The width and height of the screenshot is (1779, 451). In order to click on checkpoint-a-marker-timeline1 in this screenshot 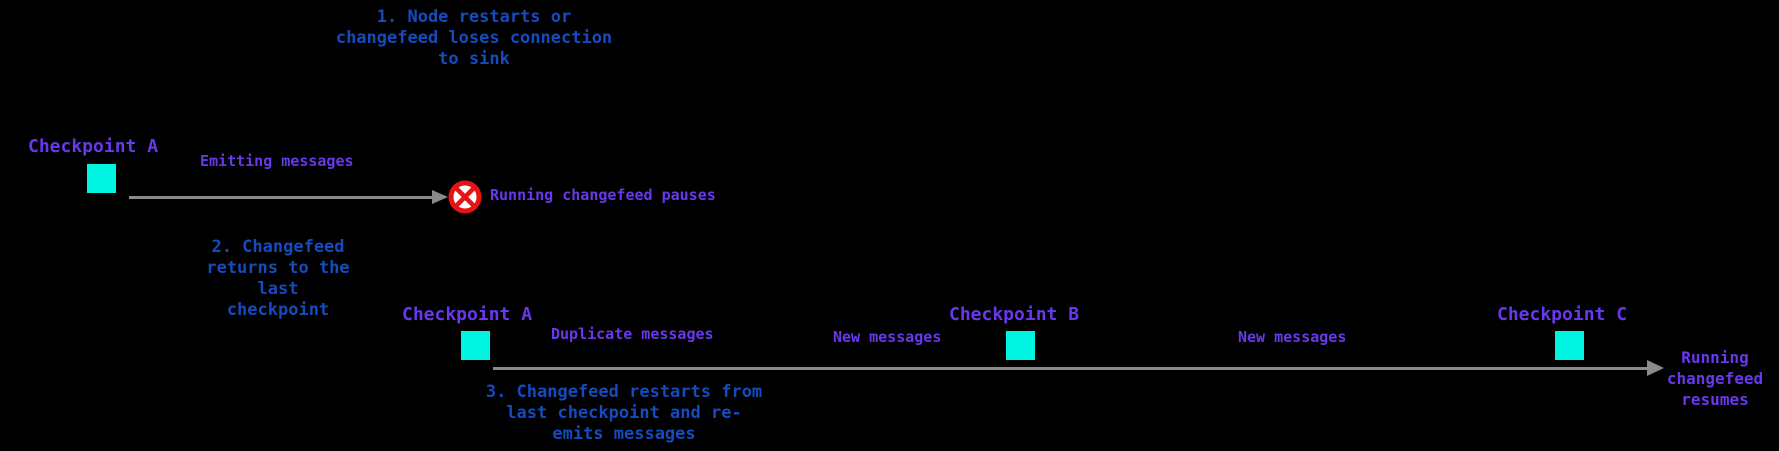, I will do `click(101, 178)`.